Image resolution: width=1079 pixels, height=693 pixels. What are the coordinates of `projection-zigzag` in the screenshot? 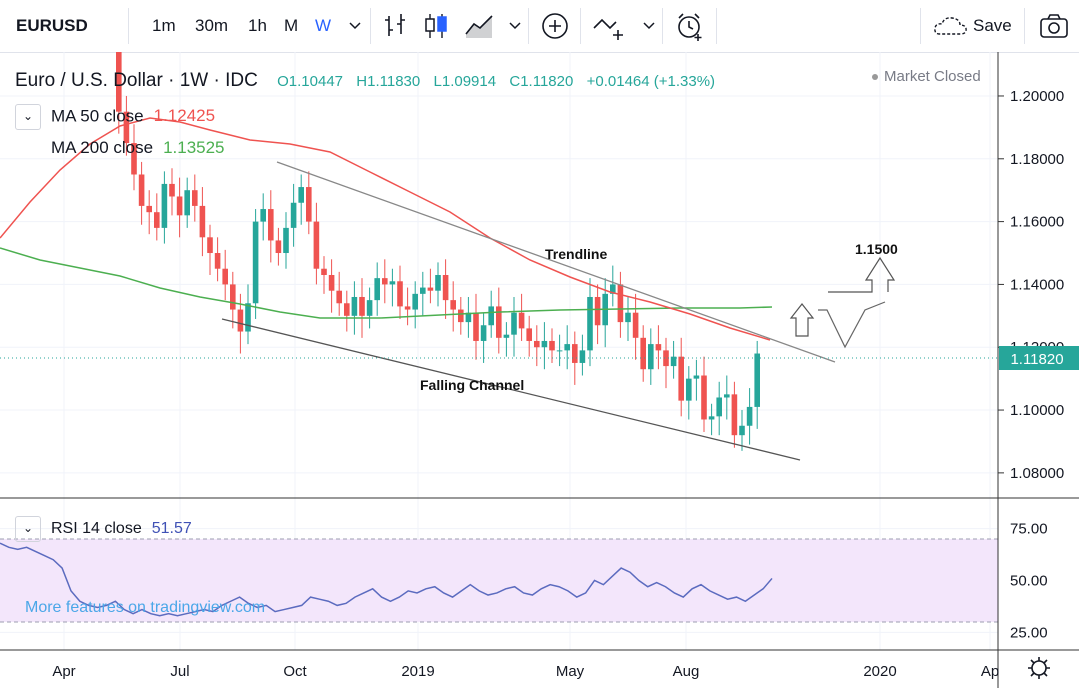 It's located at (852, 325).